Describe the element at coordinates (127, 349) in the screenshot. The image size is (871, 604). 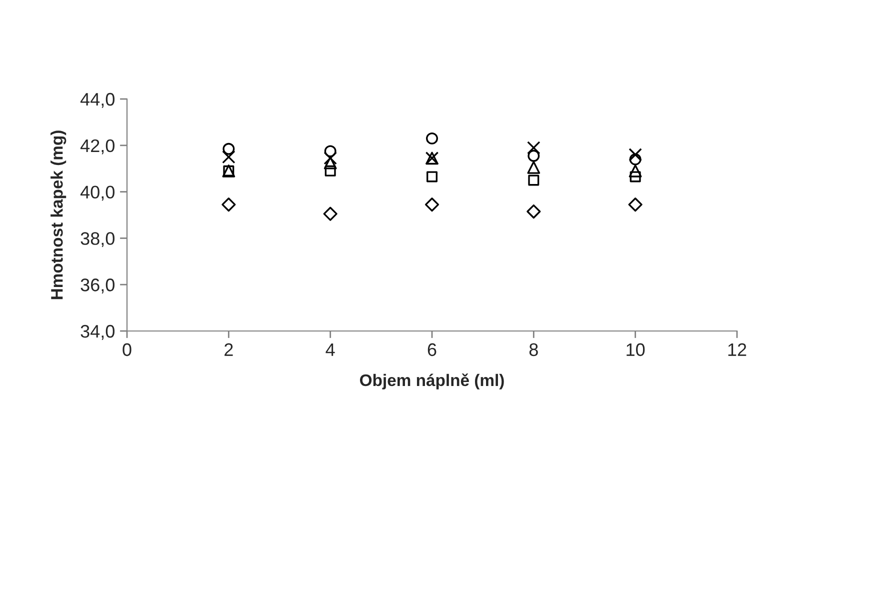
I see `x-tick-label: 0` at that location.